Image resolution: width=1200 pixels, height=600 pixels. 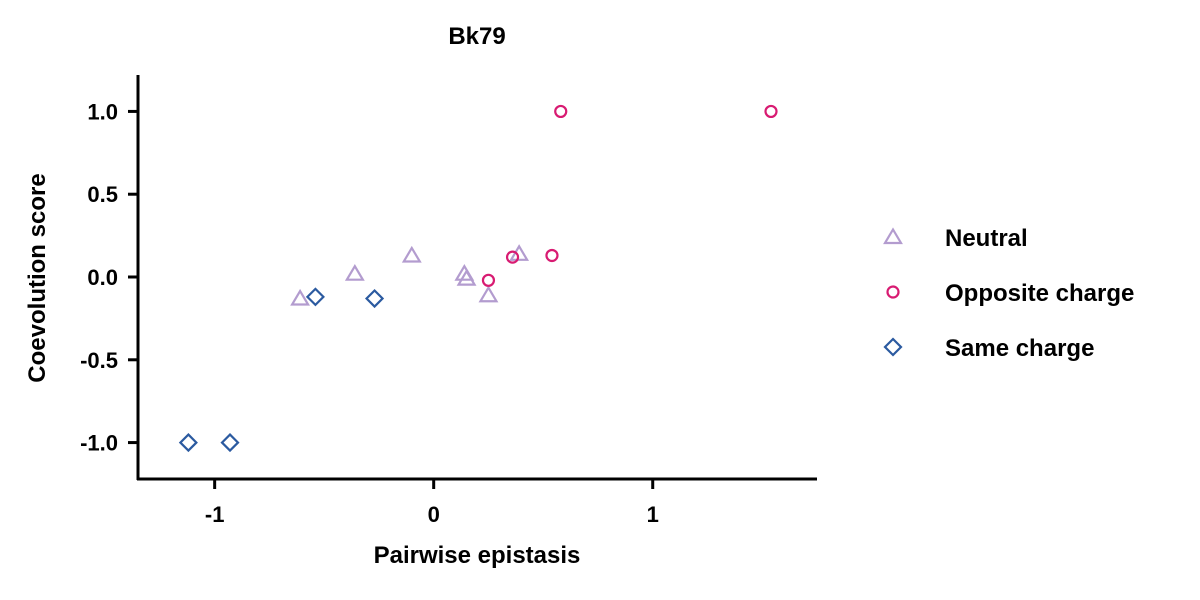 I want to click on x-tick-label: -1, so click(x=215, y=514).